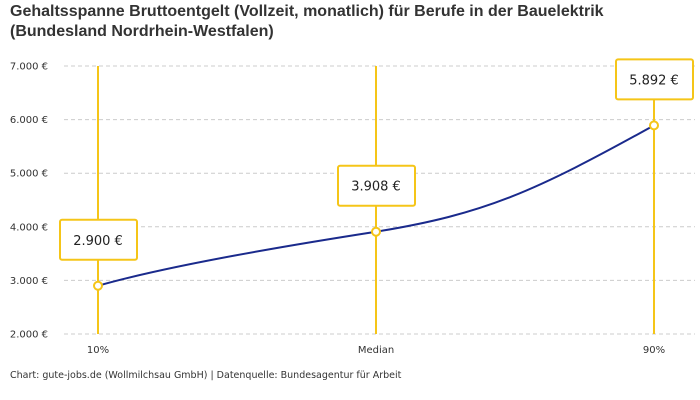 Image resolution: width=700 pixels, height=400 pixels. I want to click on y-tick-label: 5.000 €, so click(29, 174).